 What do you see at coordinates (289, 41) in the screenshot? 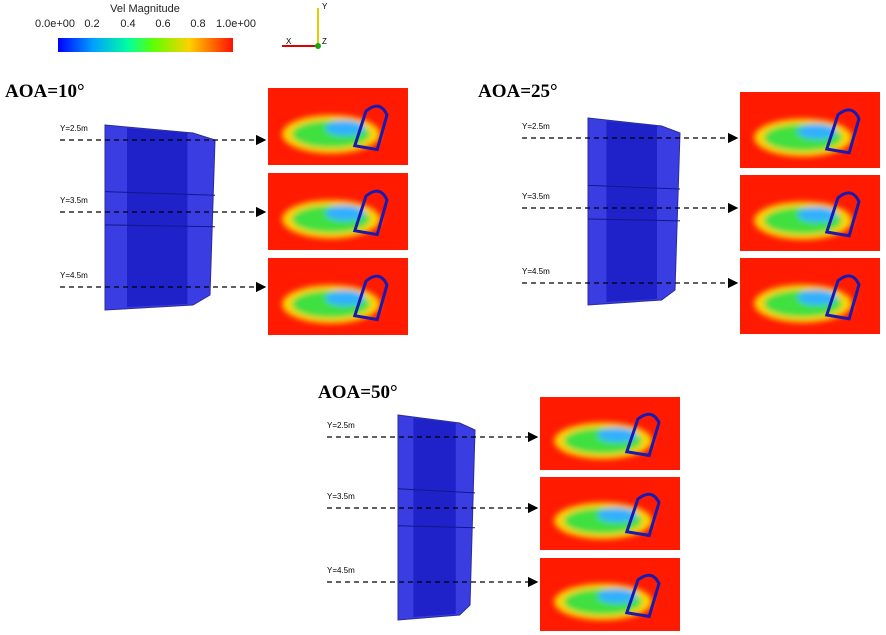
I see `axis-label: X` at bounding box center [289, 41].